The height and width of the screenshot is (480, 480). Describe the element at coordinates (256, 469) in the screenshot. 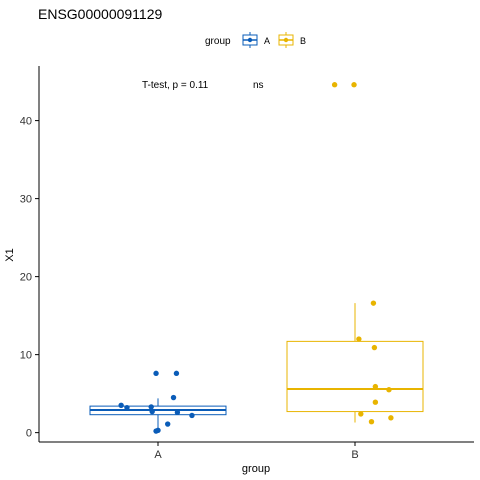

I see `x-axis-label: group` at that location.